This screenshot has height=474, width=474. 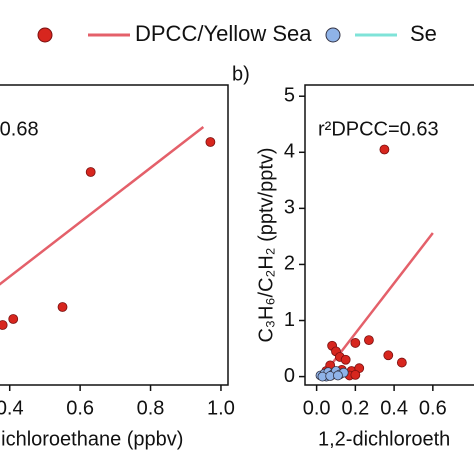 What do you see at coordinates (289, 320) in the screenshot?
I see `y-tick-label: 1` at bounding box center [289, 320].